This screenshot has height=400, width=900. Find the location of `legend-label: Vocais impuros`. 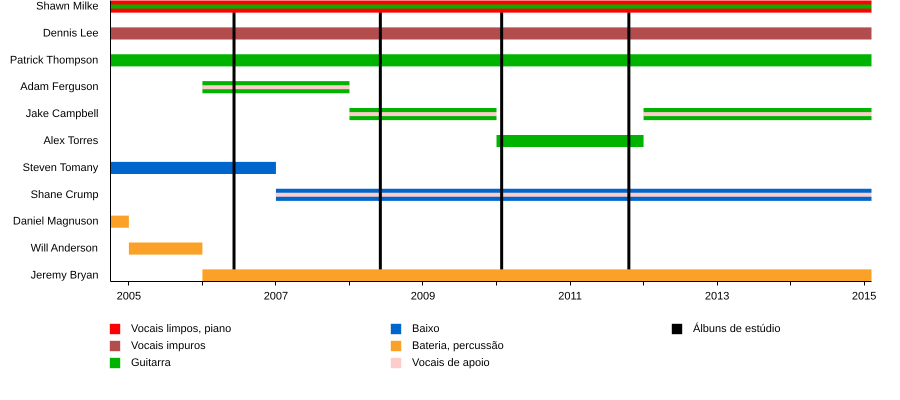

legend-label: Vocais impuros is located at coordinates (169, 345).